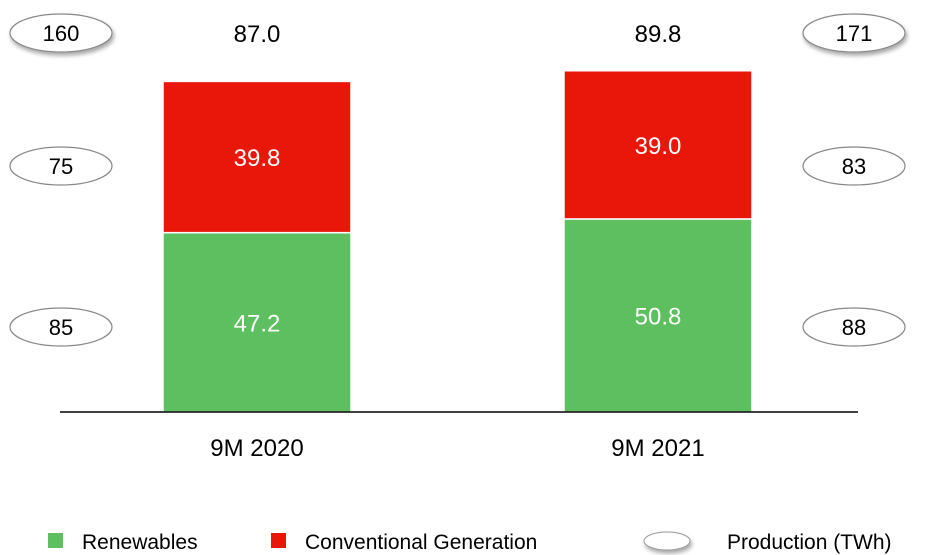  I want to click on production-oval-left-conventional: 75, so click(61, 166).